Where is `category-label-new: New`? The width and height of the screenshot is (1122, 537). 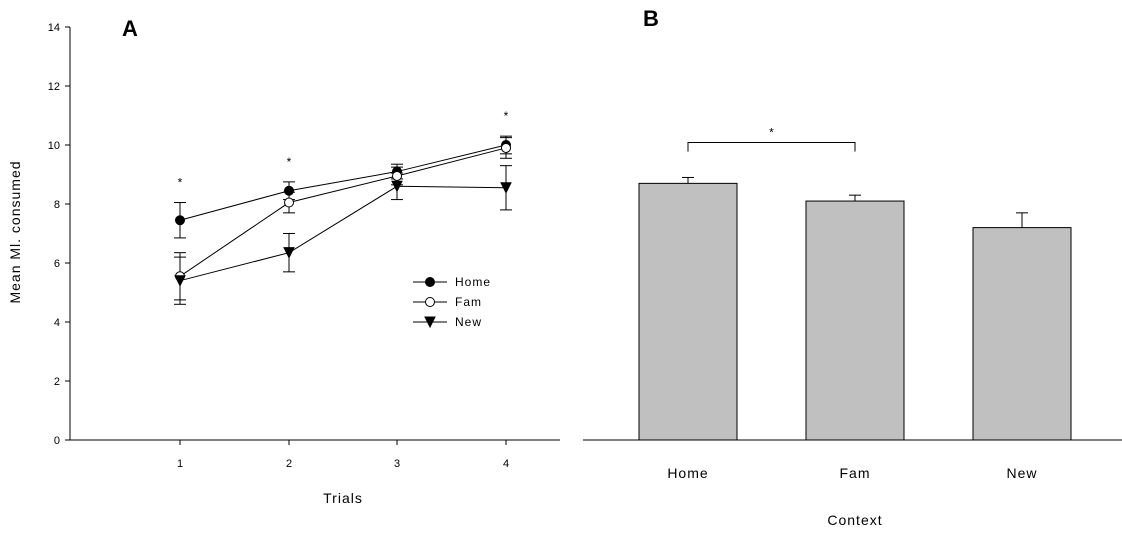
category-label-new: New is located at coordinates (1021, 473).